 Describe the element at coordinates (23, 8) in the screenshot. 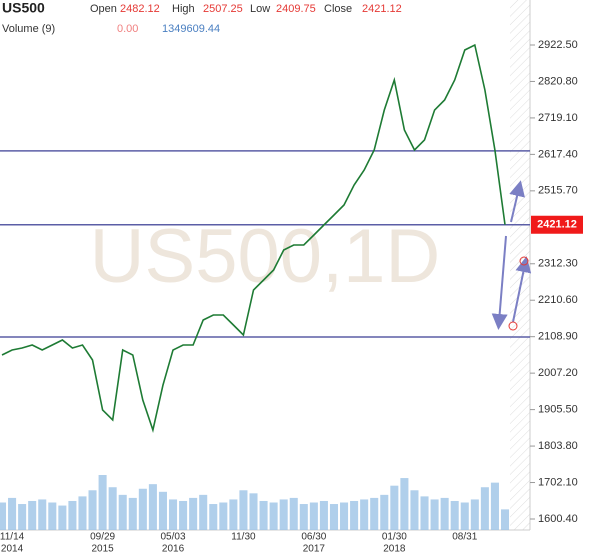

I see `symbol: US500` at that location.